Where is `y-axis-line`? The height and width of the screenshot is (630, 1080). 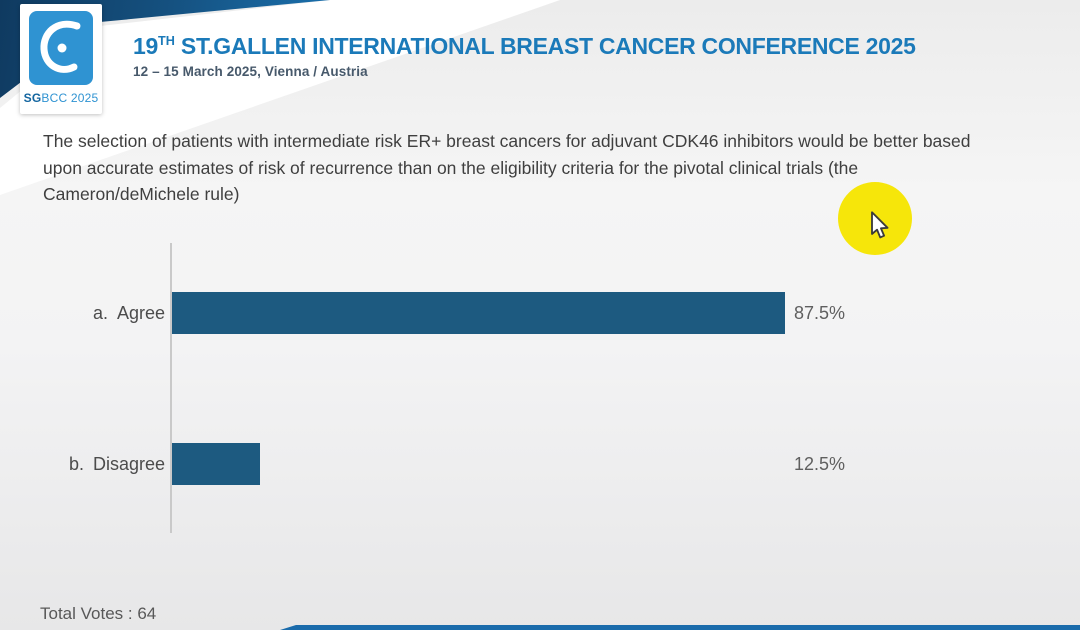 y-axis-line is located at coordinates (171, 388).